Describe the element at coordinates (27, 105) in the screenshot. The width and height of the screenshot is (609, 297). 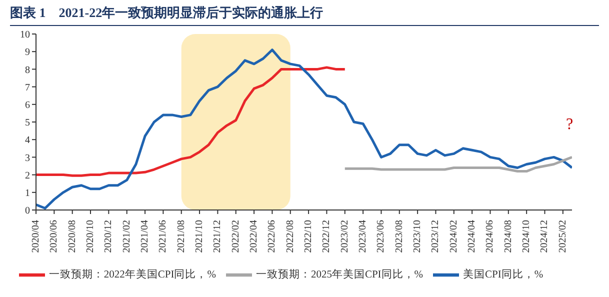
I see `y-tick-label: 6` at that location.